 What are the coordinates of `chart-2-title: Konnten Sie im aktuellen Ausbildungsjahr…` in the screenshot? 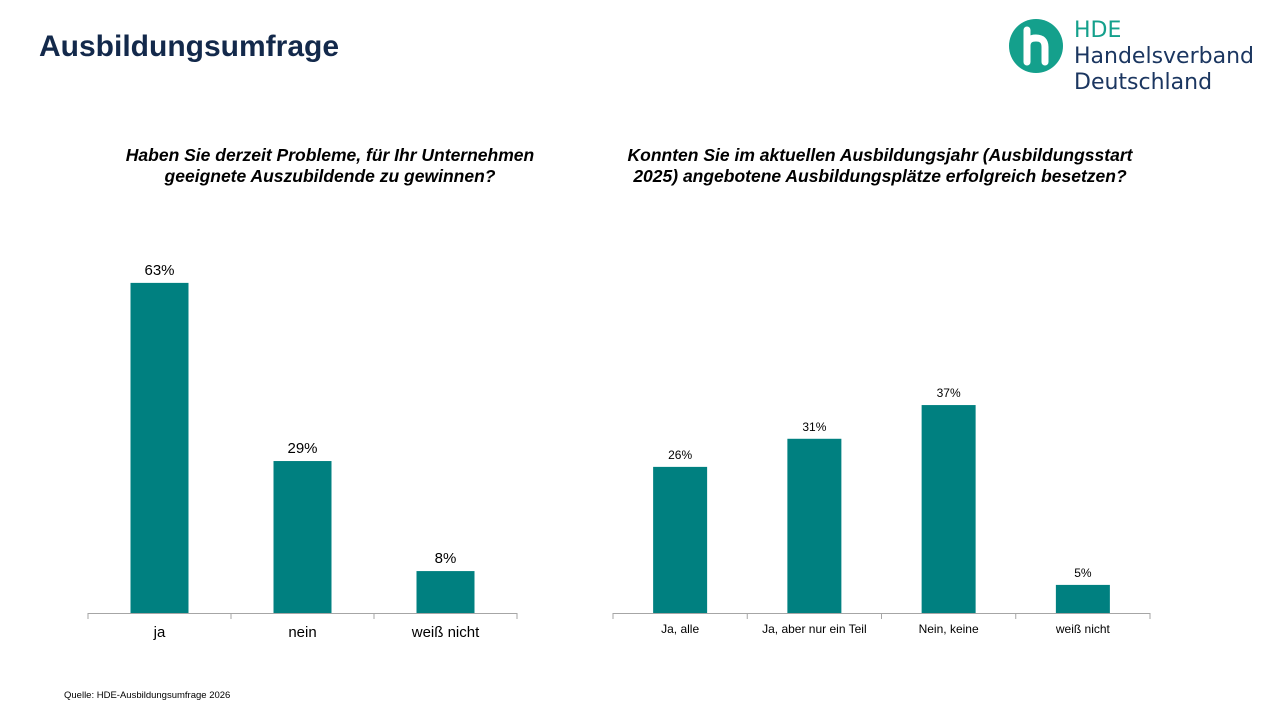 It's located at (880, 165).